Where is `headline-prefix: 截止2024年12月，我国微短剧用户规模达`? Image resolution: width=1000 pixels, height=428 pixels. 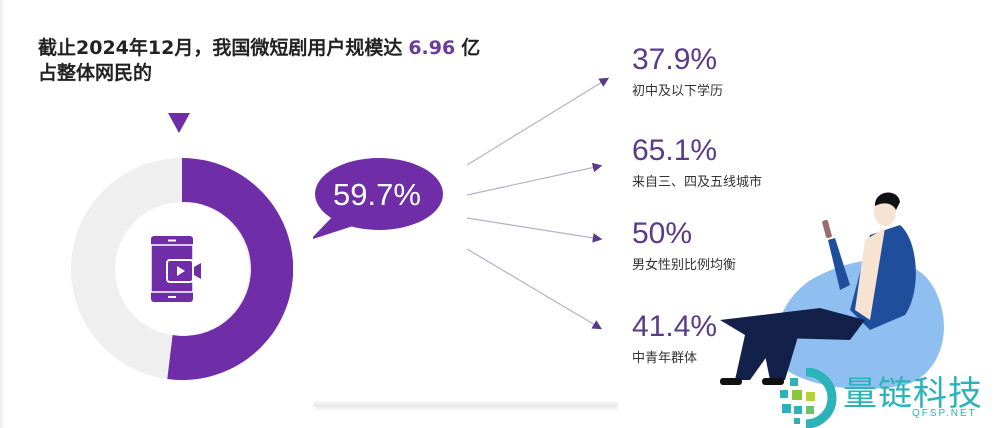
headline-prefix: 截止2024年12月，我国微短剧用户规模达 is located at coordinates (220, 48).